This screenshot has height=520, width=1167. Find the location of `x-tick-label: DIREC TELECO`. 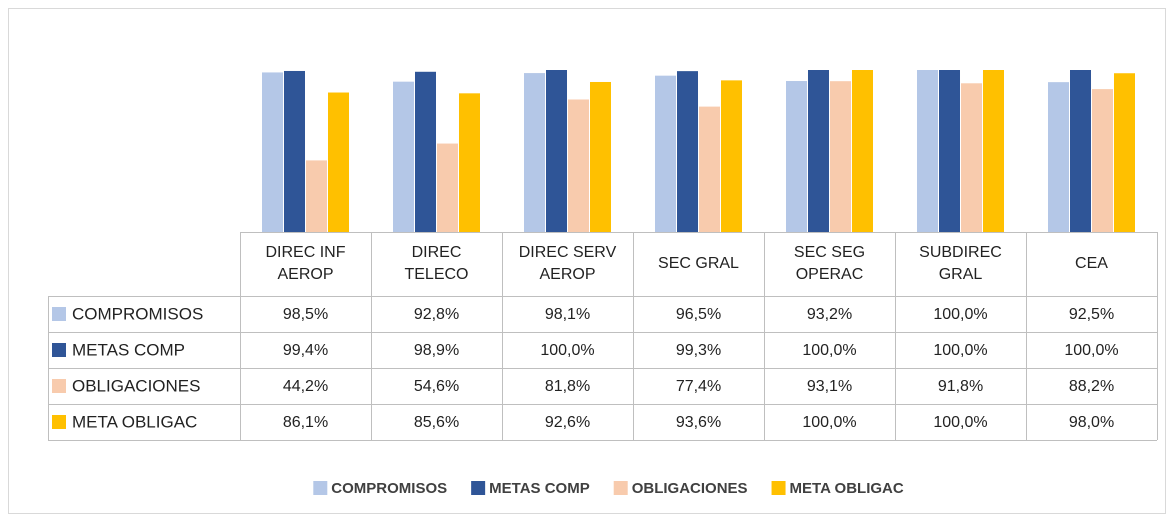

x-tick-label: DIREC TELECO is located at coordinates (436, 263).